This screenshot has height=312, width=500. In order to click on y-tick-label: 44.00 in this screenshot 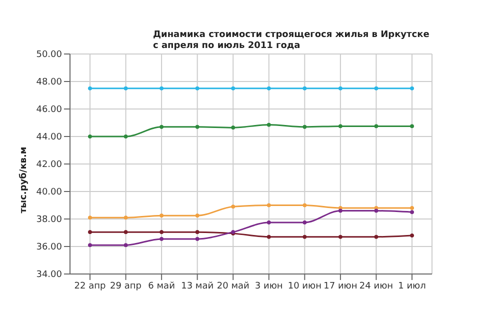, I will do `click(49, 137)`.